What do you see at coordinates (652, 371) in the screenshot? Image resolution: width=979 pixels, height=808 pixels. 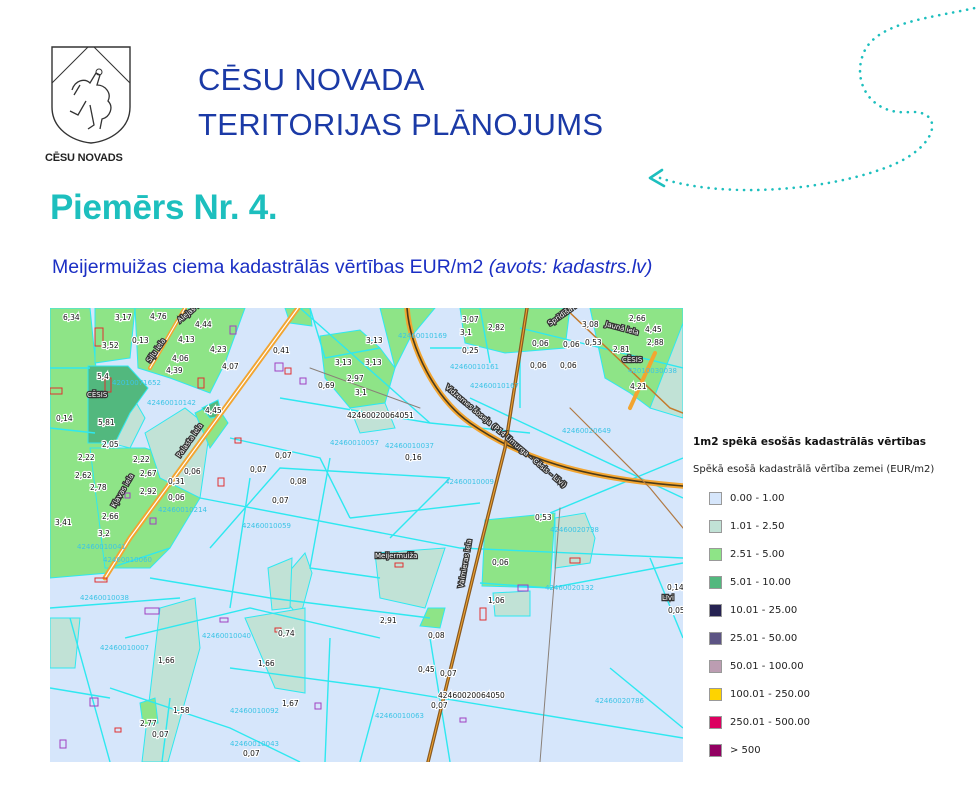 I see `cadastre-number-label: 42010030038` at bounding box center [652, 371].